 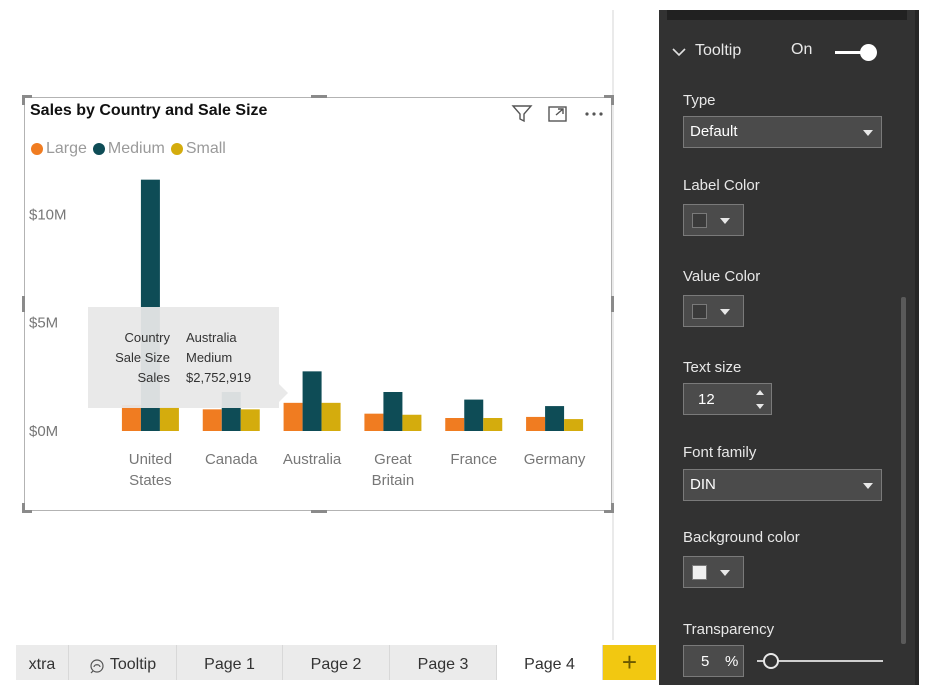 I want to click on x-tick-label: Australia, so click(x=312, y=459).